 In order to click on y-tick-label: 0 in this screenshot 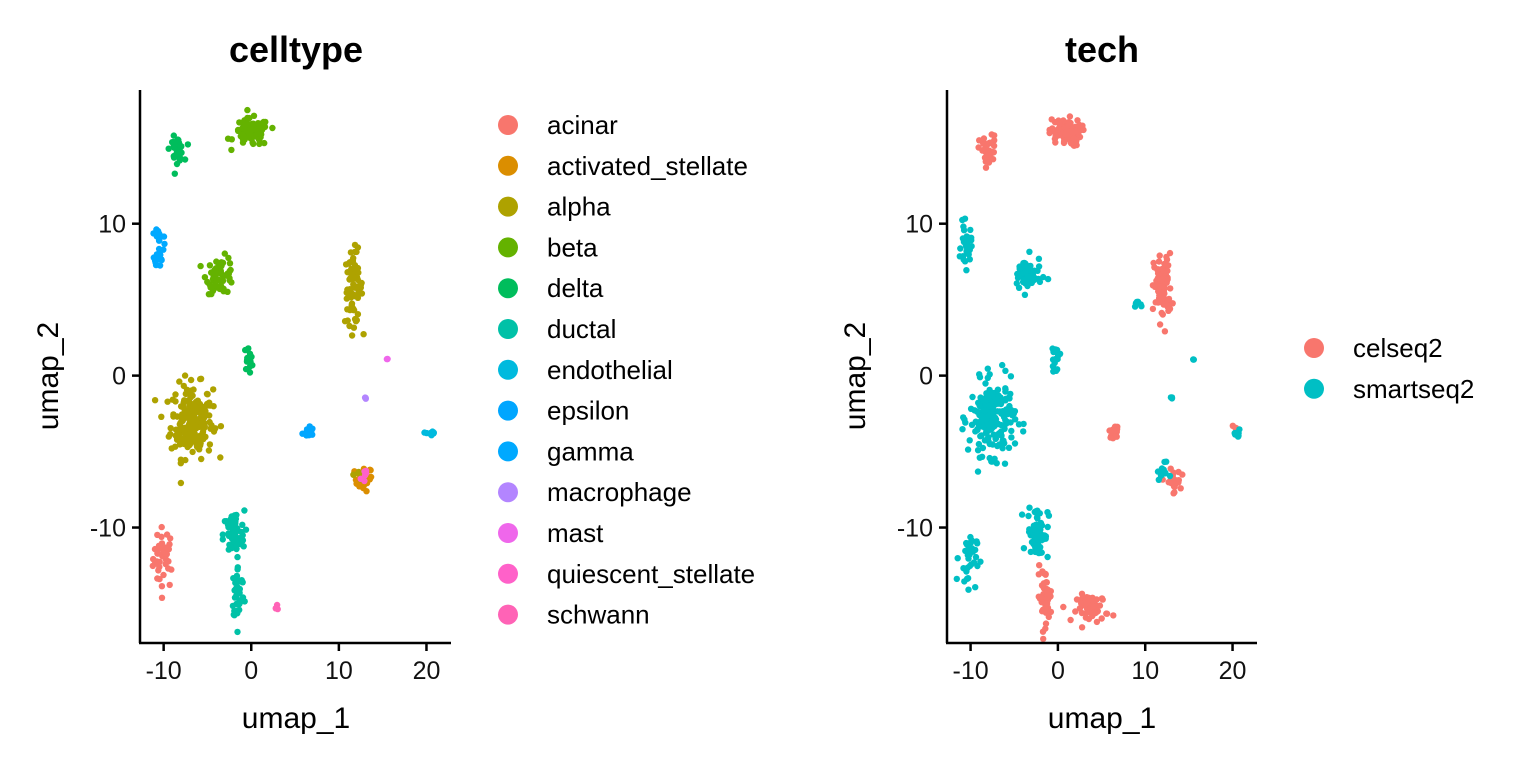, I will do `click(926, 377)`.